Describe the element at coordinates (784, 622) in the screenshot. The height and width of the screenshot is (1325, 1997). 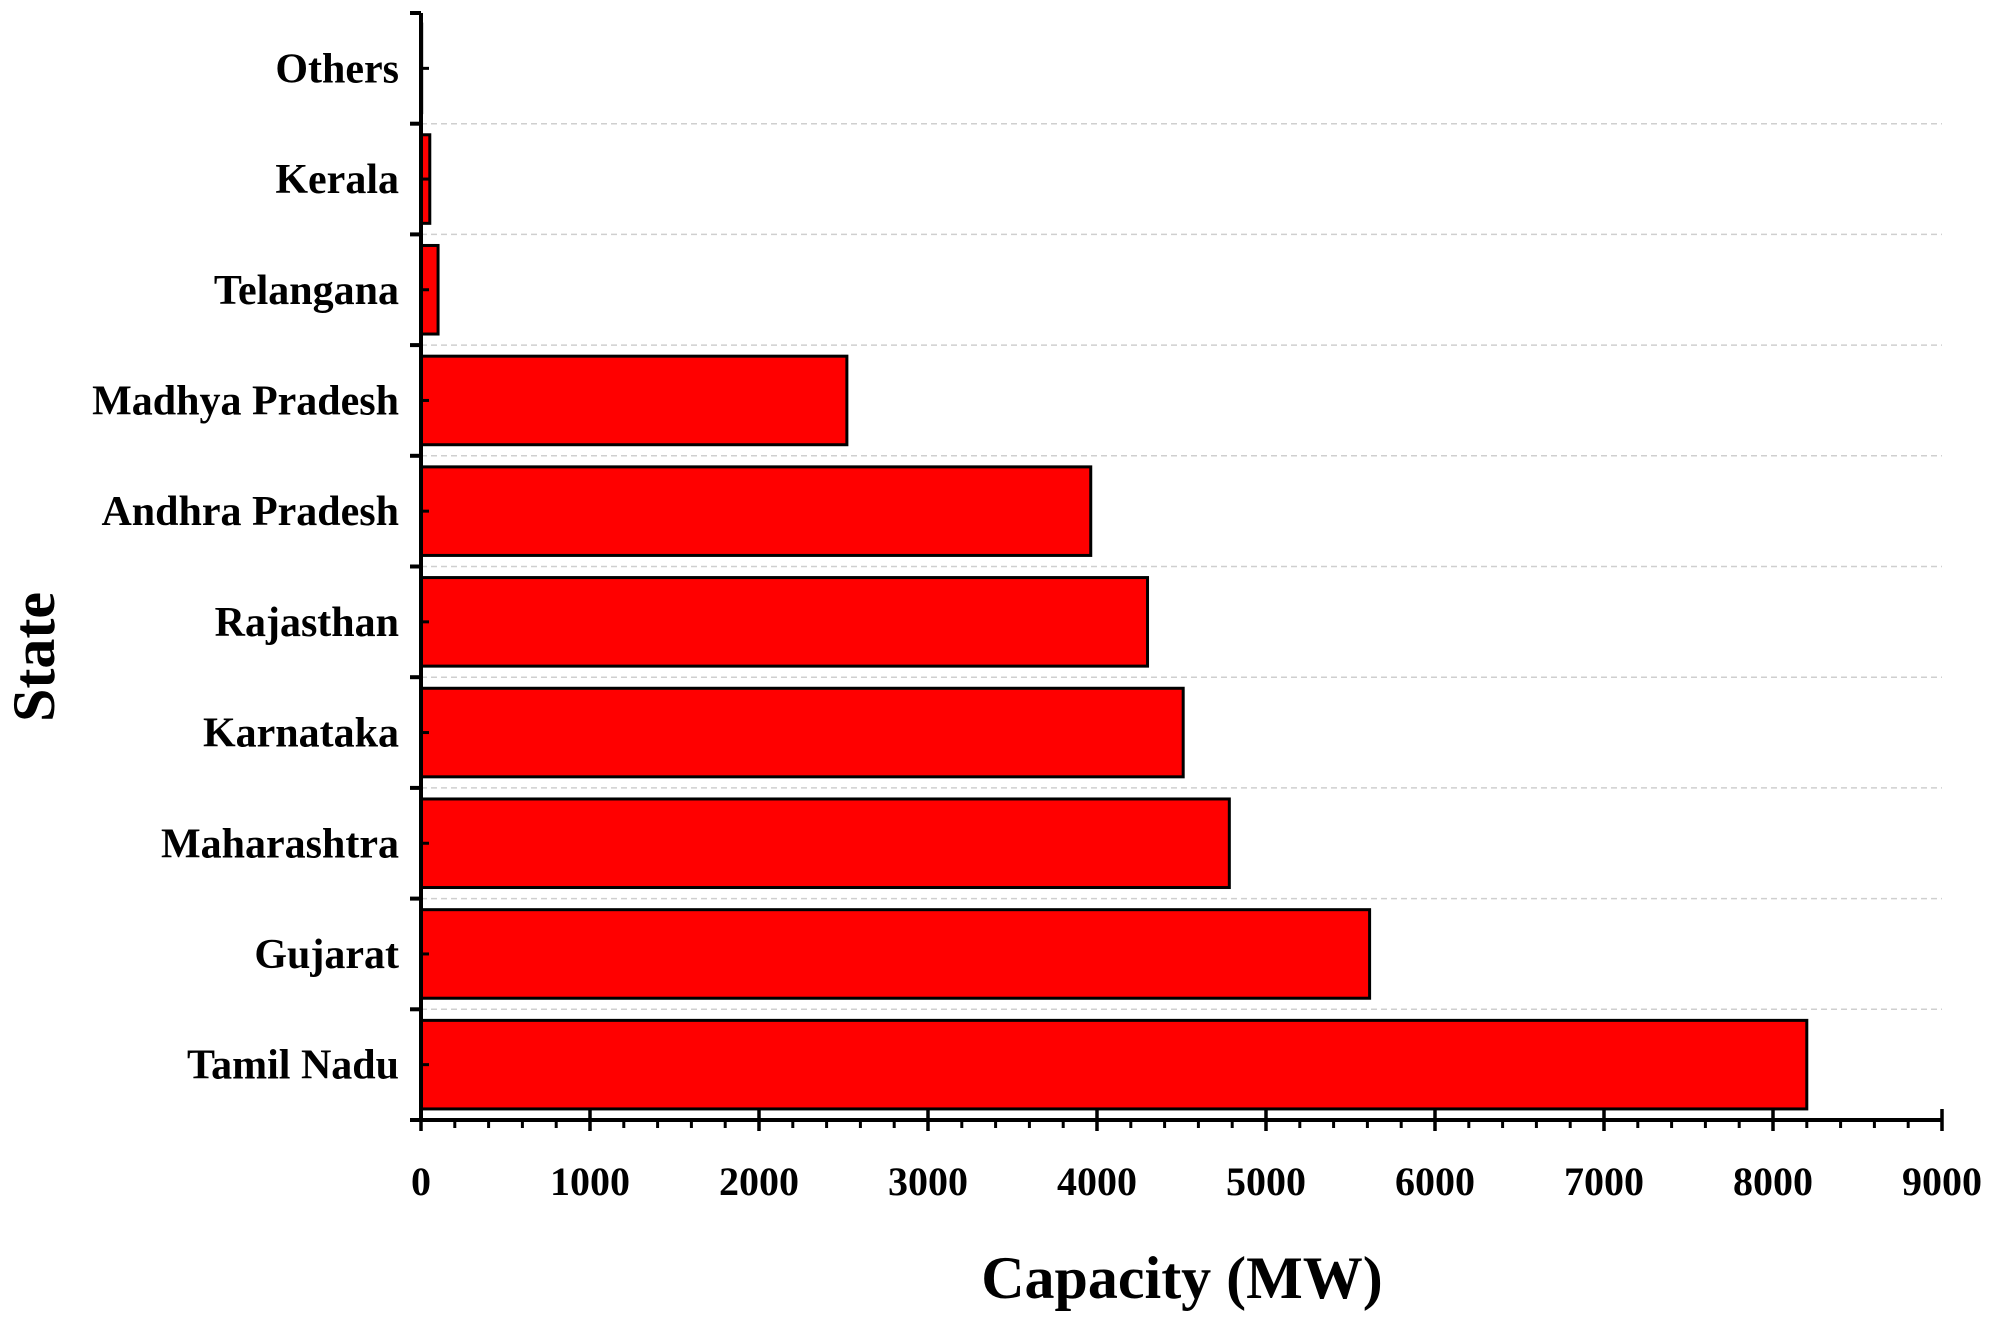
I see `bar-rajasthan` at that location.